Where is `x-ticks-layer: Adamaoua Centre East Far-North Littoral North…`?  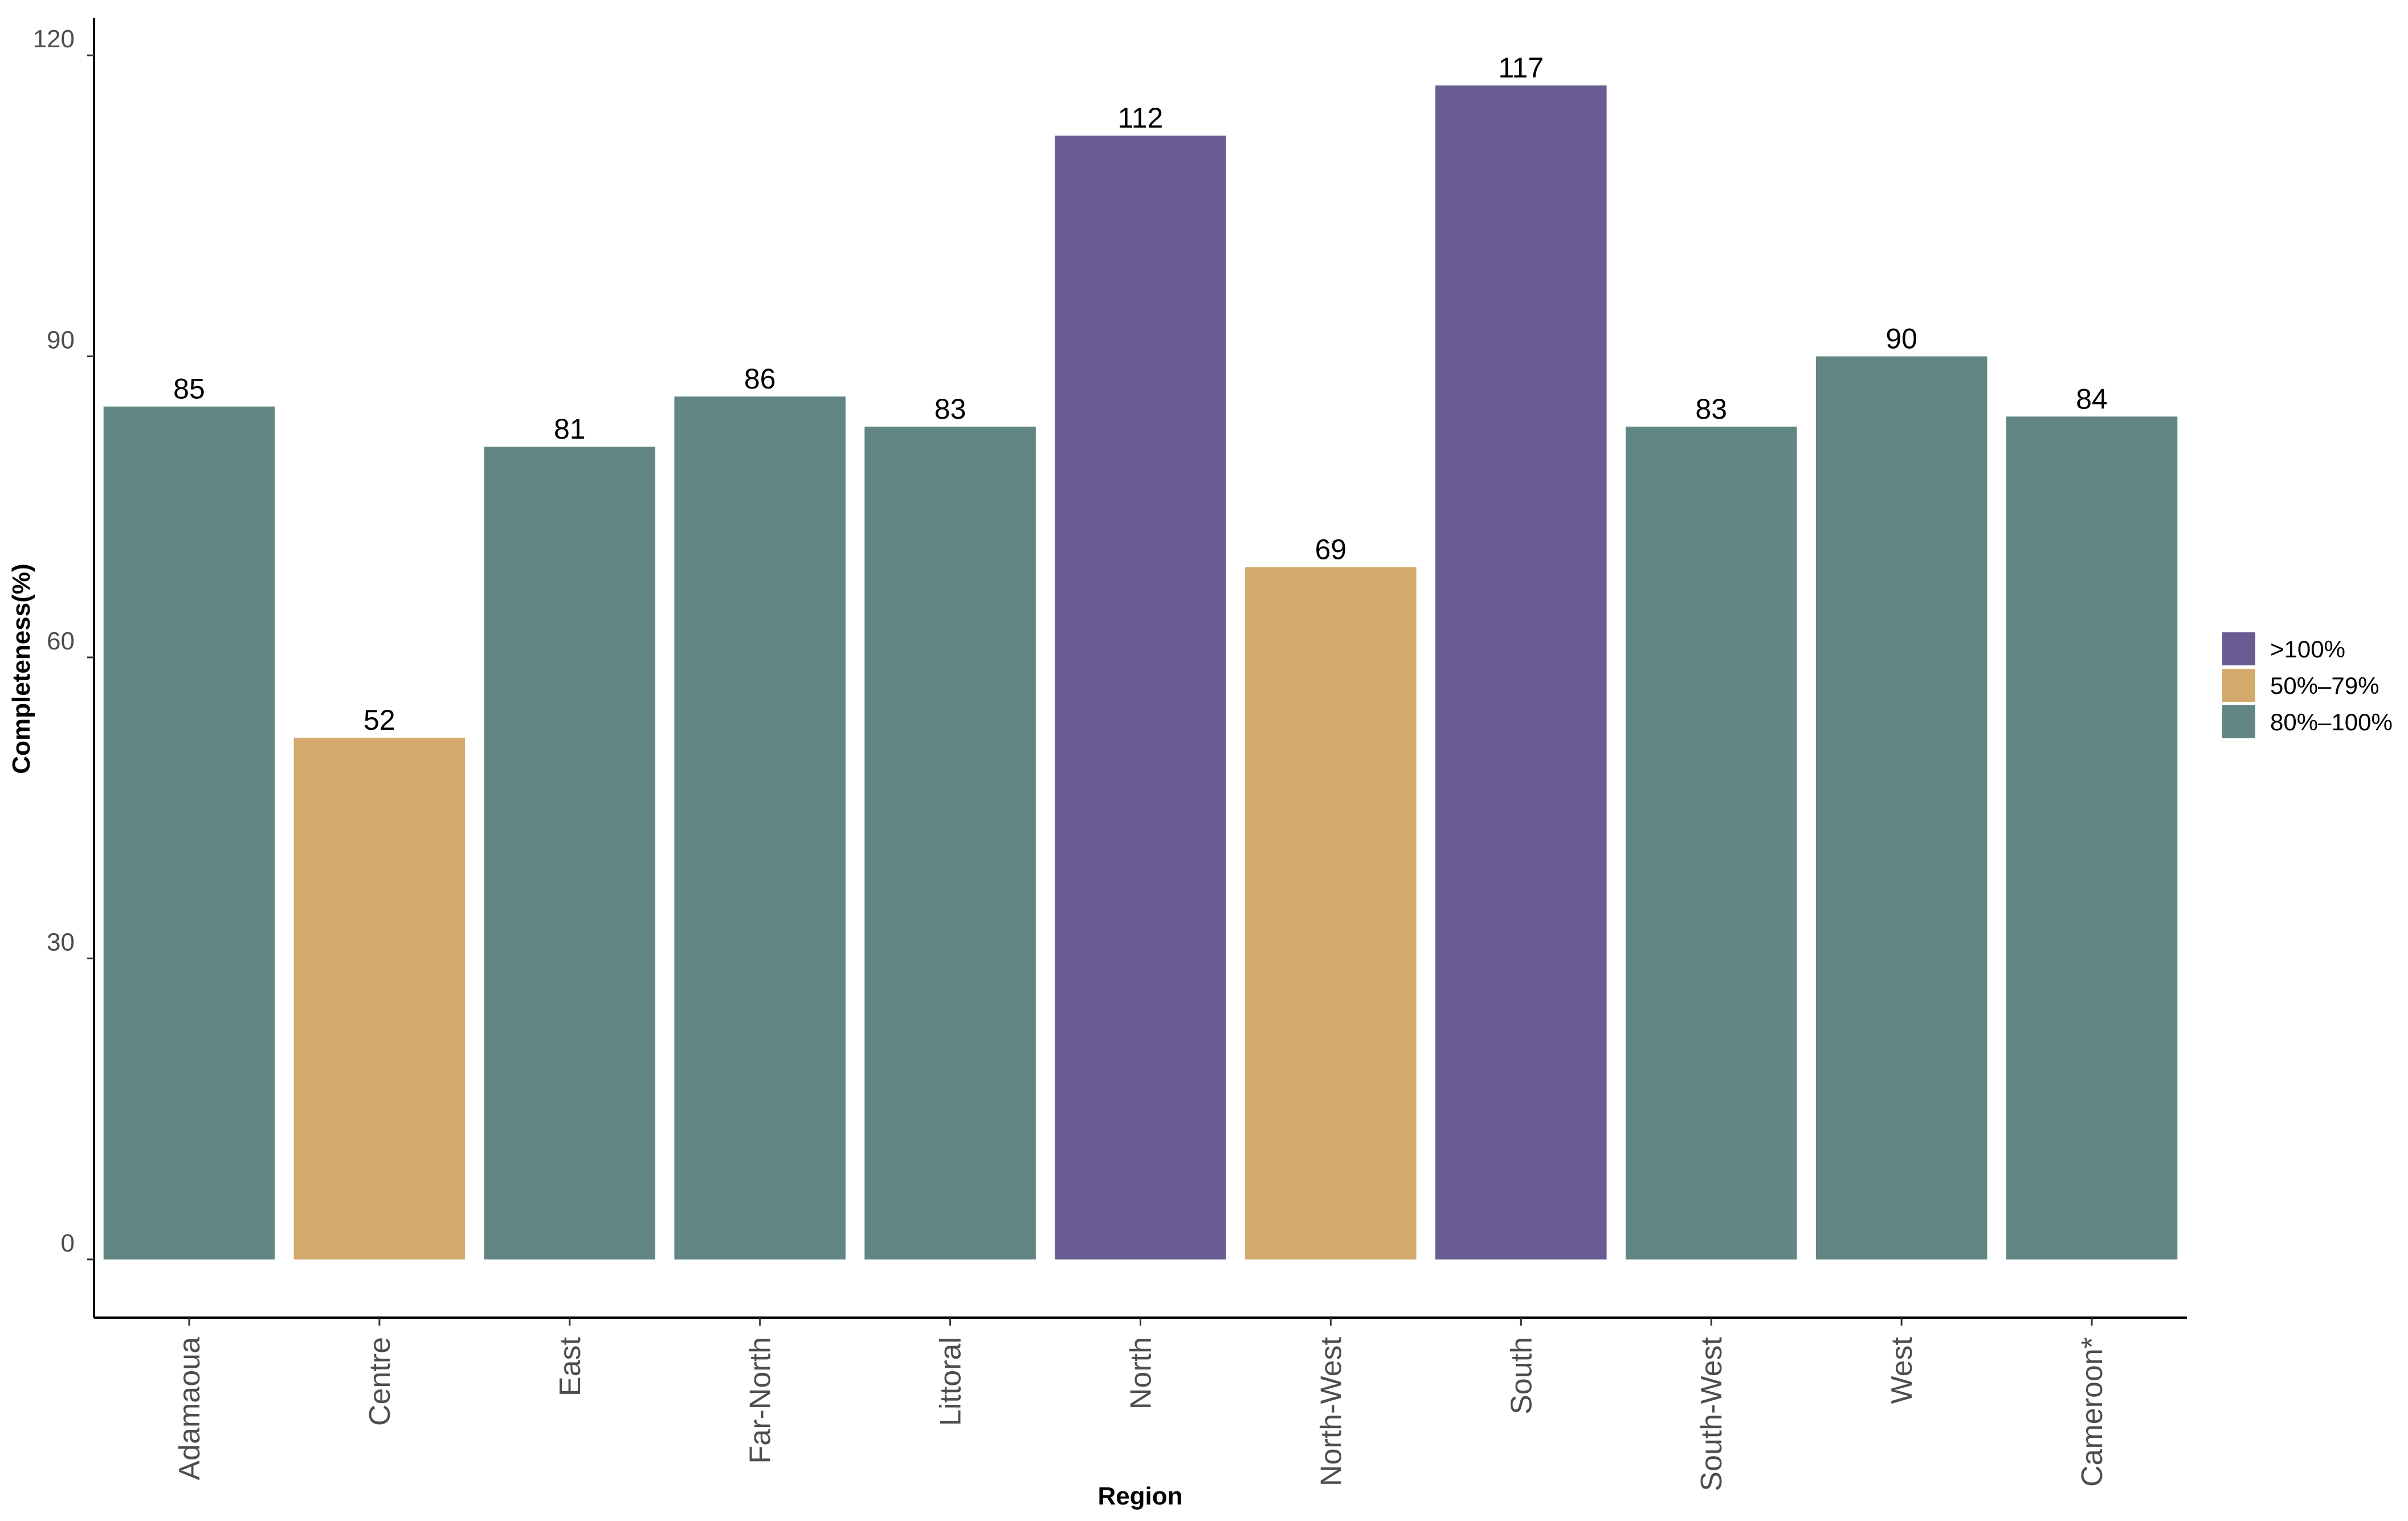
x-ticks-layer: Adamaoua Centre East Far-North Littoral North… is located at coordinates (1141, 1404).